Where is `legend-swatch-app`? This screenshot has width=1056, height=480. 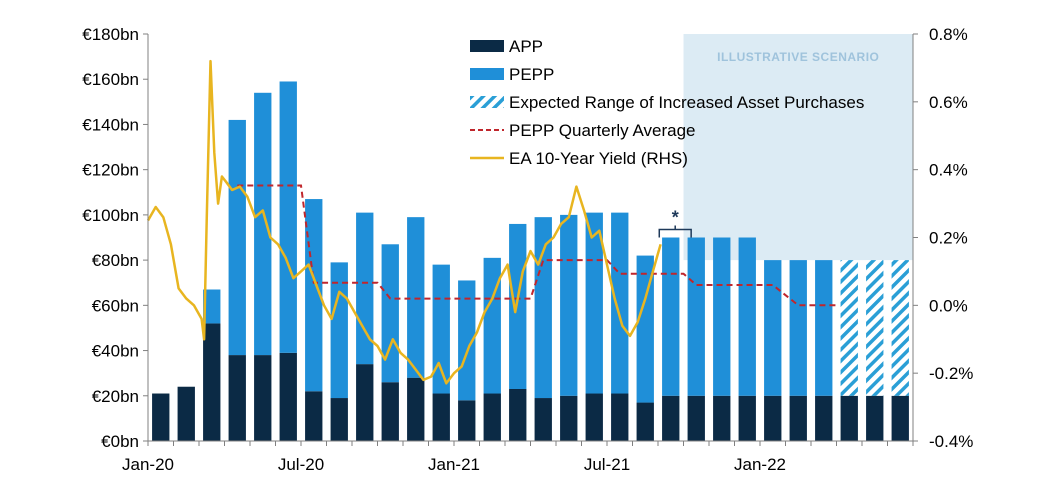
legend-swatch-app is located at coordinates (487, 46).